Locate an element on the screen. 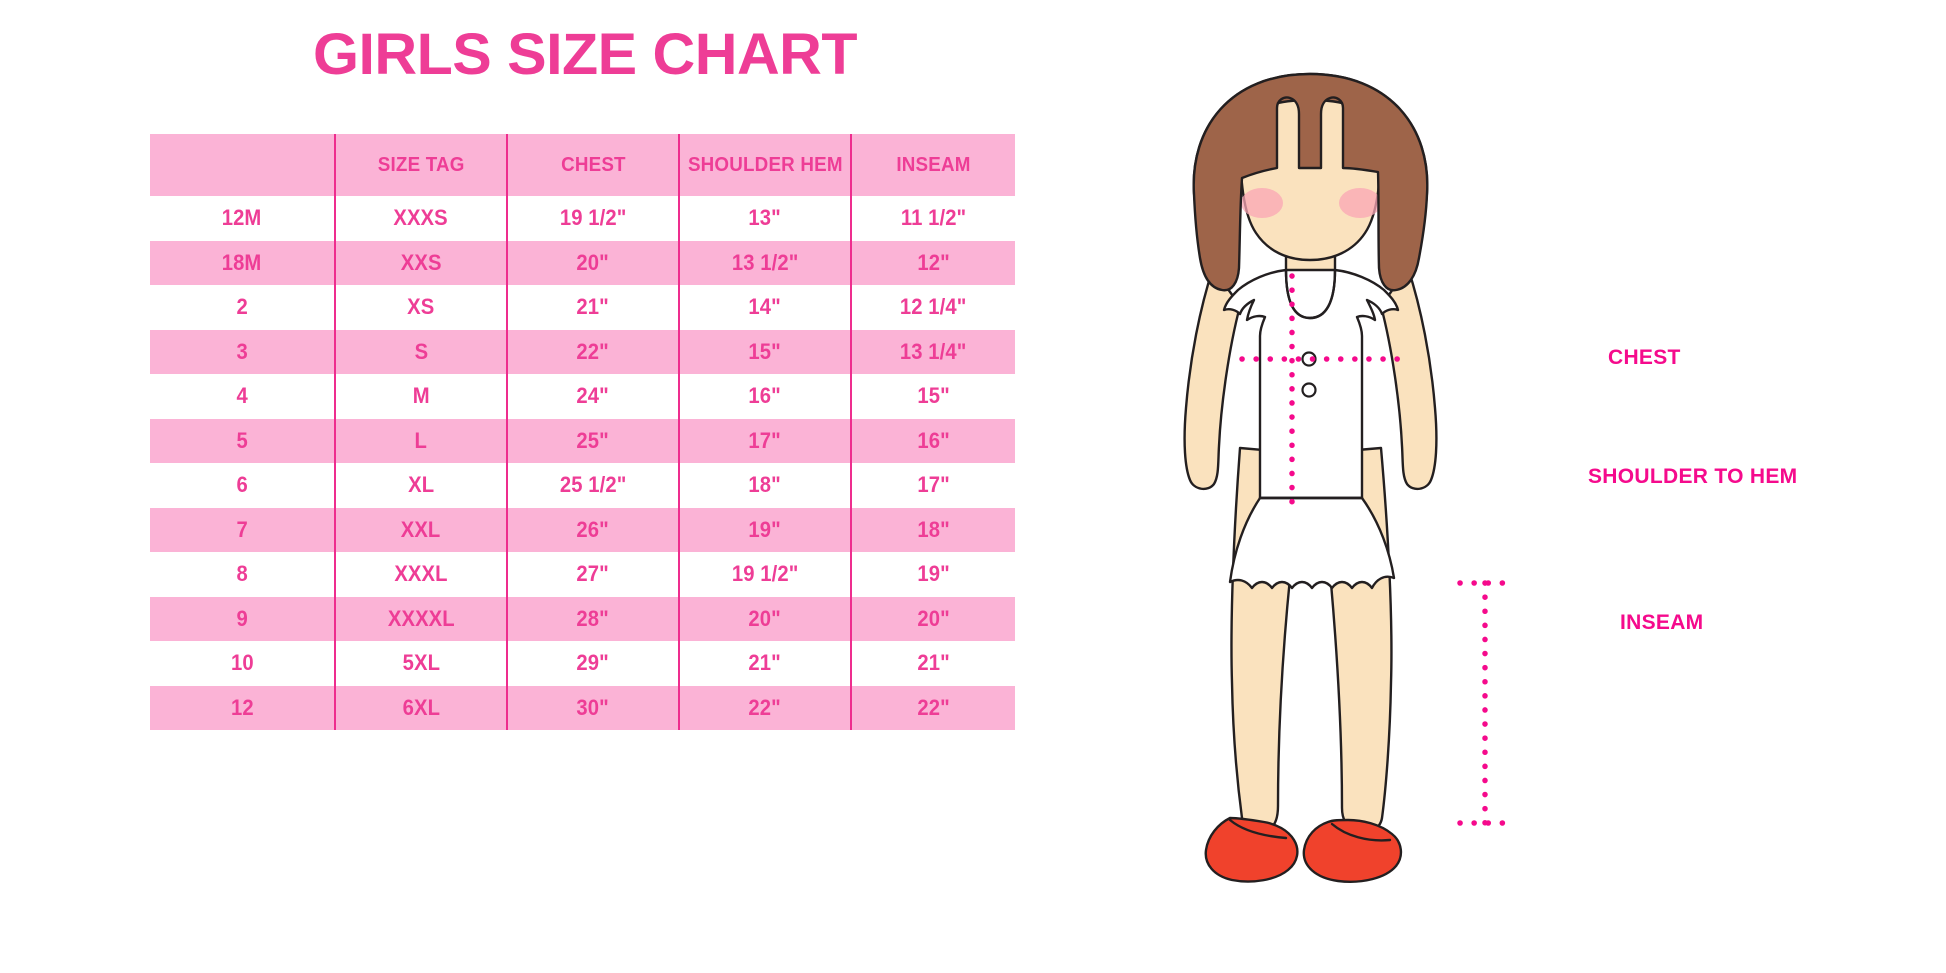 This screenshot has width=1946, height=973. cell-size-tag: XXS is located at coordinates (420, 262).